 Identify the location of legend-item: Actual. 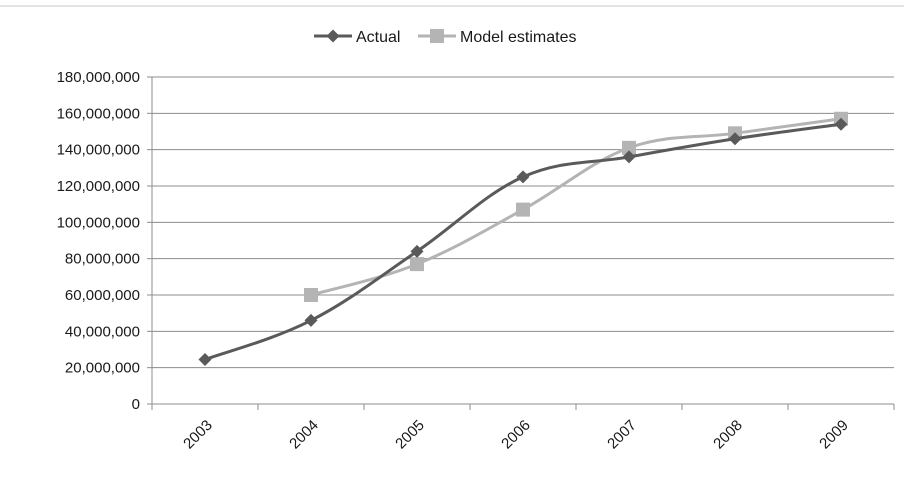
(357, 37).